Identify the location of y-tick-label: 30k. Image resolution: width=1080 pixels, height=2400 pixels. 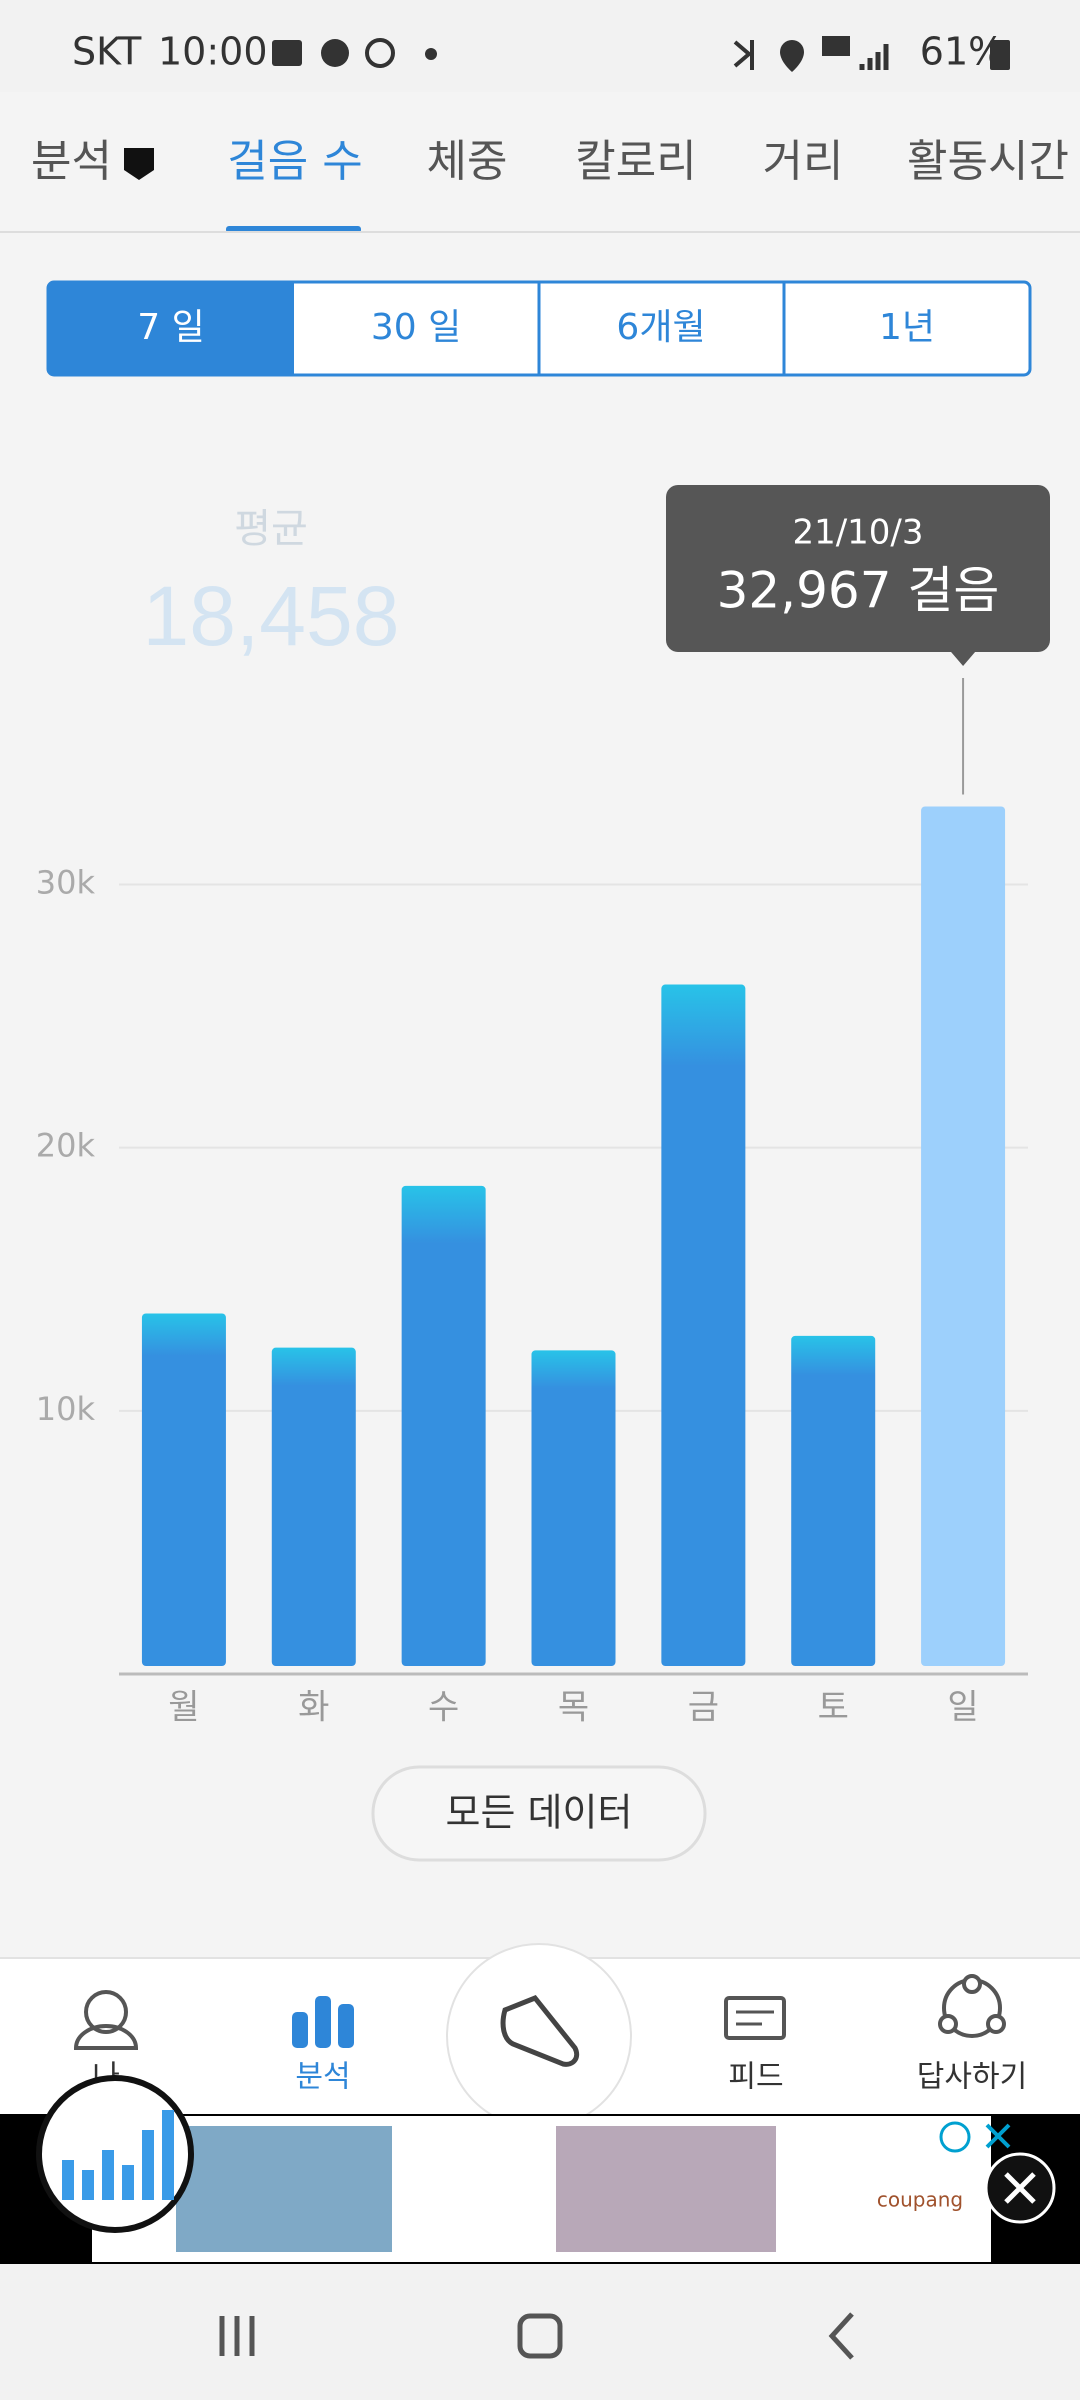
(66, 883).